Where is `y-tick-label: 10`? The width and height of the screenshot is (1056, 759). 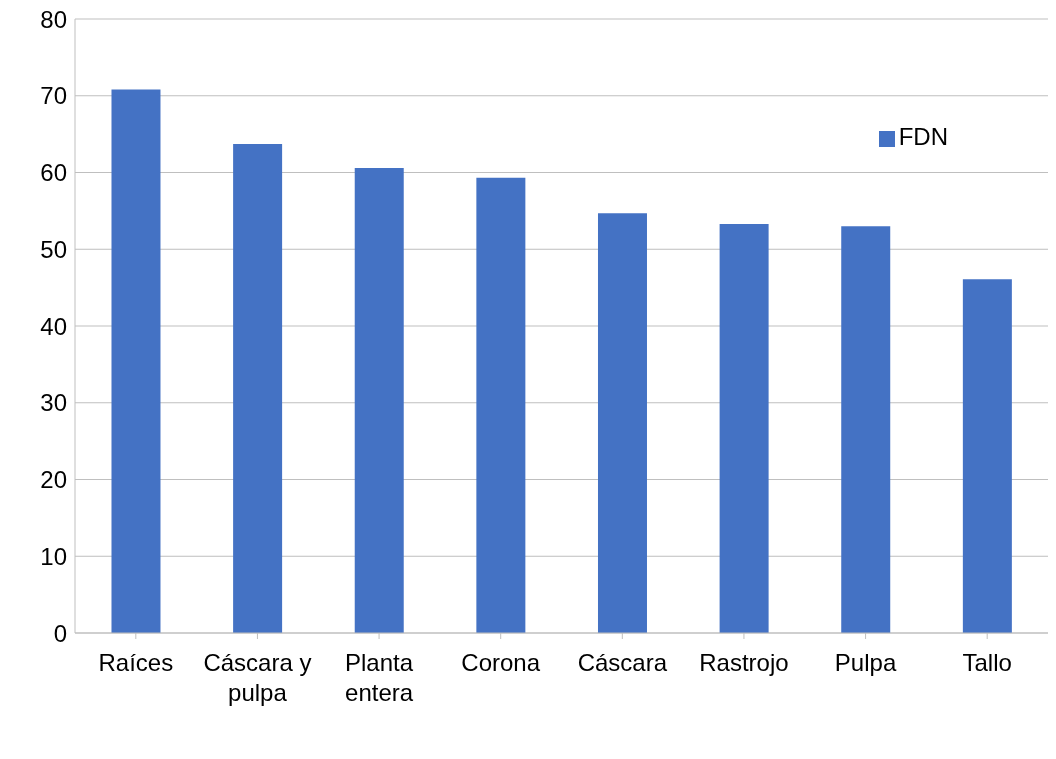
y-tick-label: 10 is located at coordinates (53, 556).